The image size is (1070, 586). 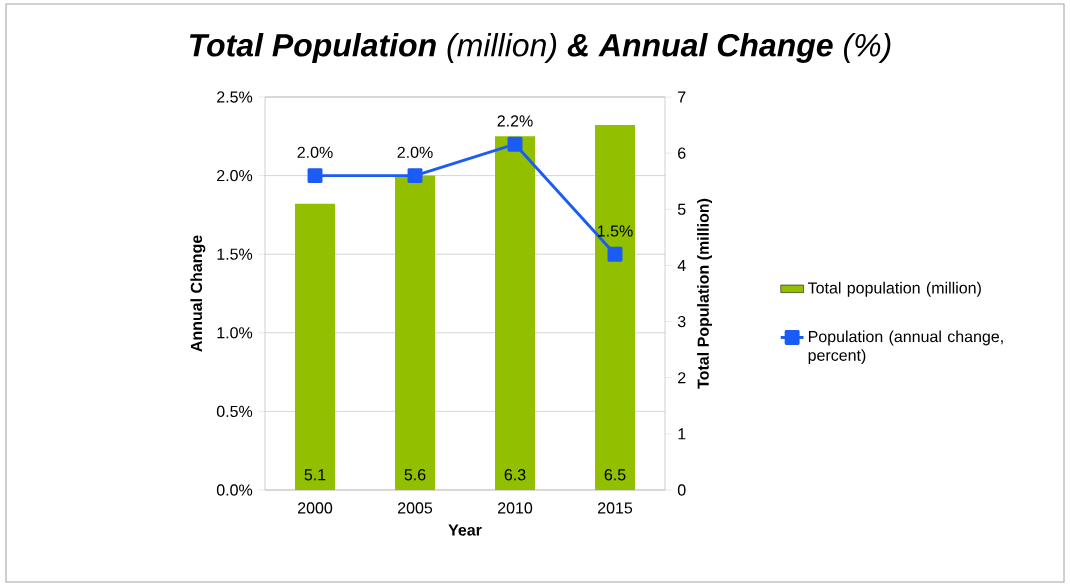 I want to click on y2-tick-label: 4, so click(x=681, y=265).